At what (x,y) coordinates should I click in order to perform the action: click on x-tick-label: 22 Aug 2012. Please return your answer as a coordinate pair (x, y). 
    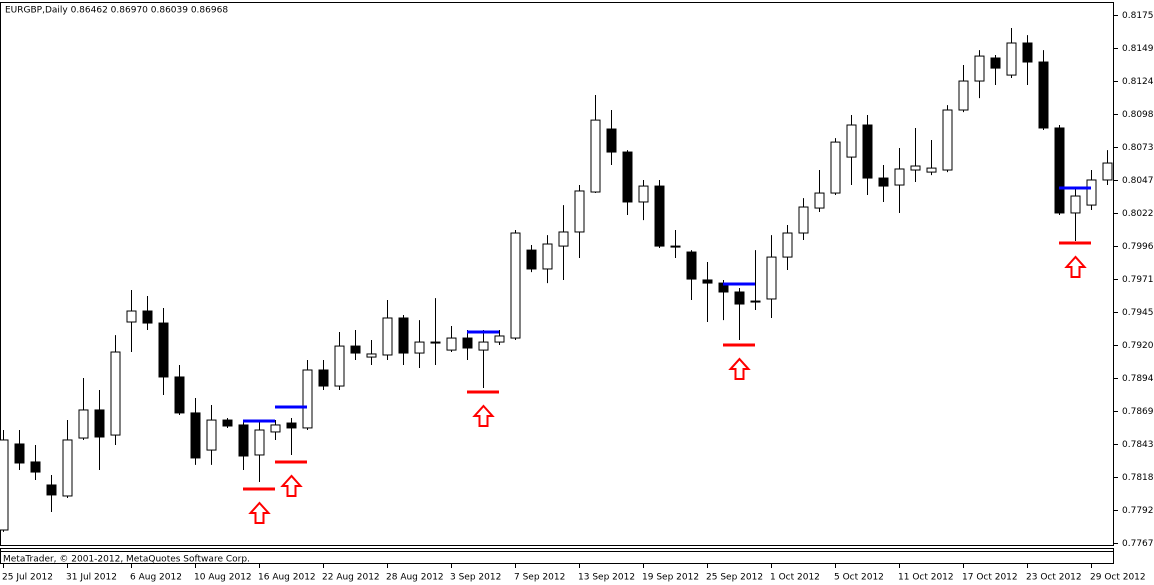
    Looking at the image, I should click on (351, 578).